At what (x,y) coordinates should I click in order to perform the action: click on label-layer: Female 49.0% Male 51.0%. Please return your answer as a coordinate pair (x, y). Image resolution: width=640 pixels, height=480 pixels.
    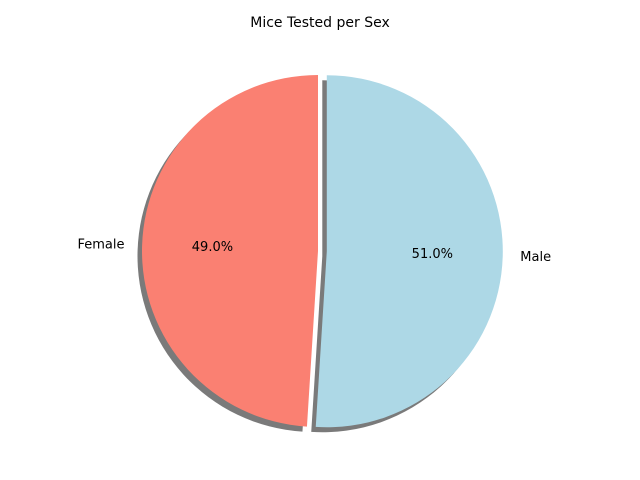
    Looking at the image, I should click on (314, 250).